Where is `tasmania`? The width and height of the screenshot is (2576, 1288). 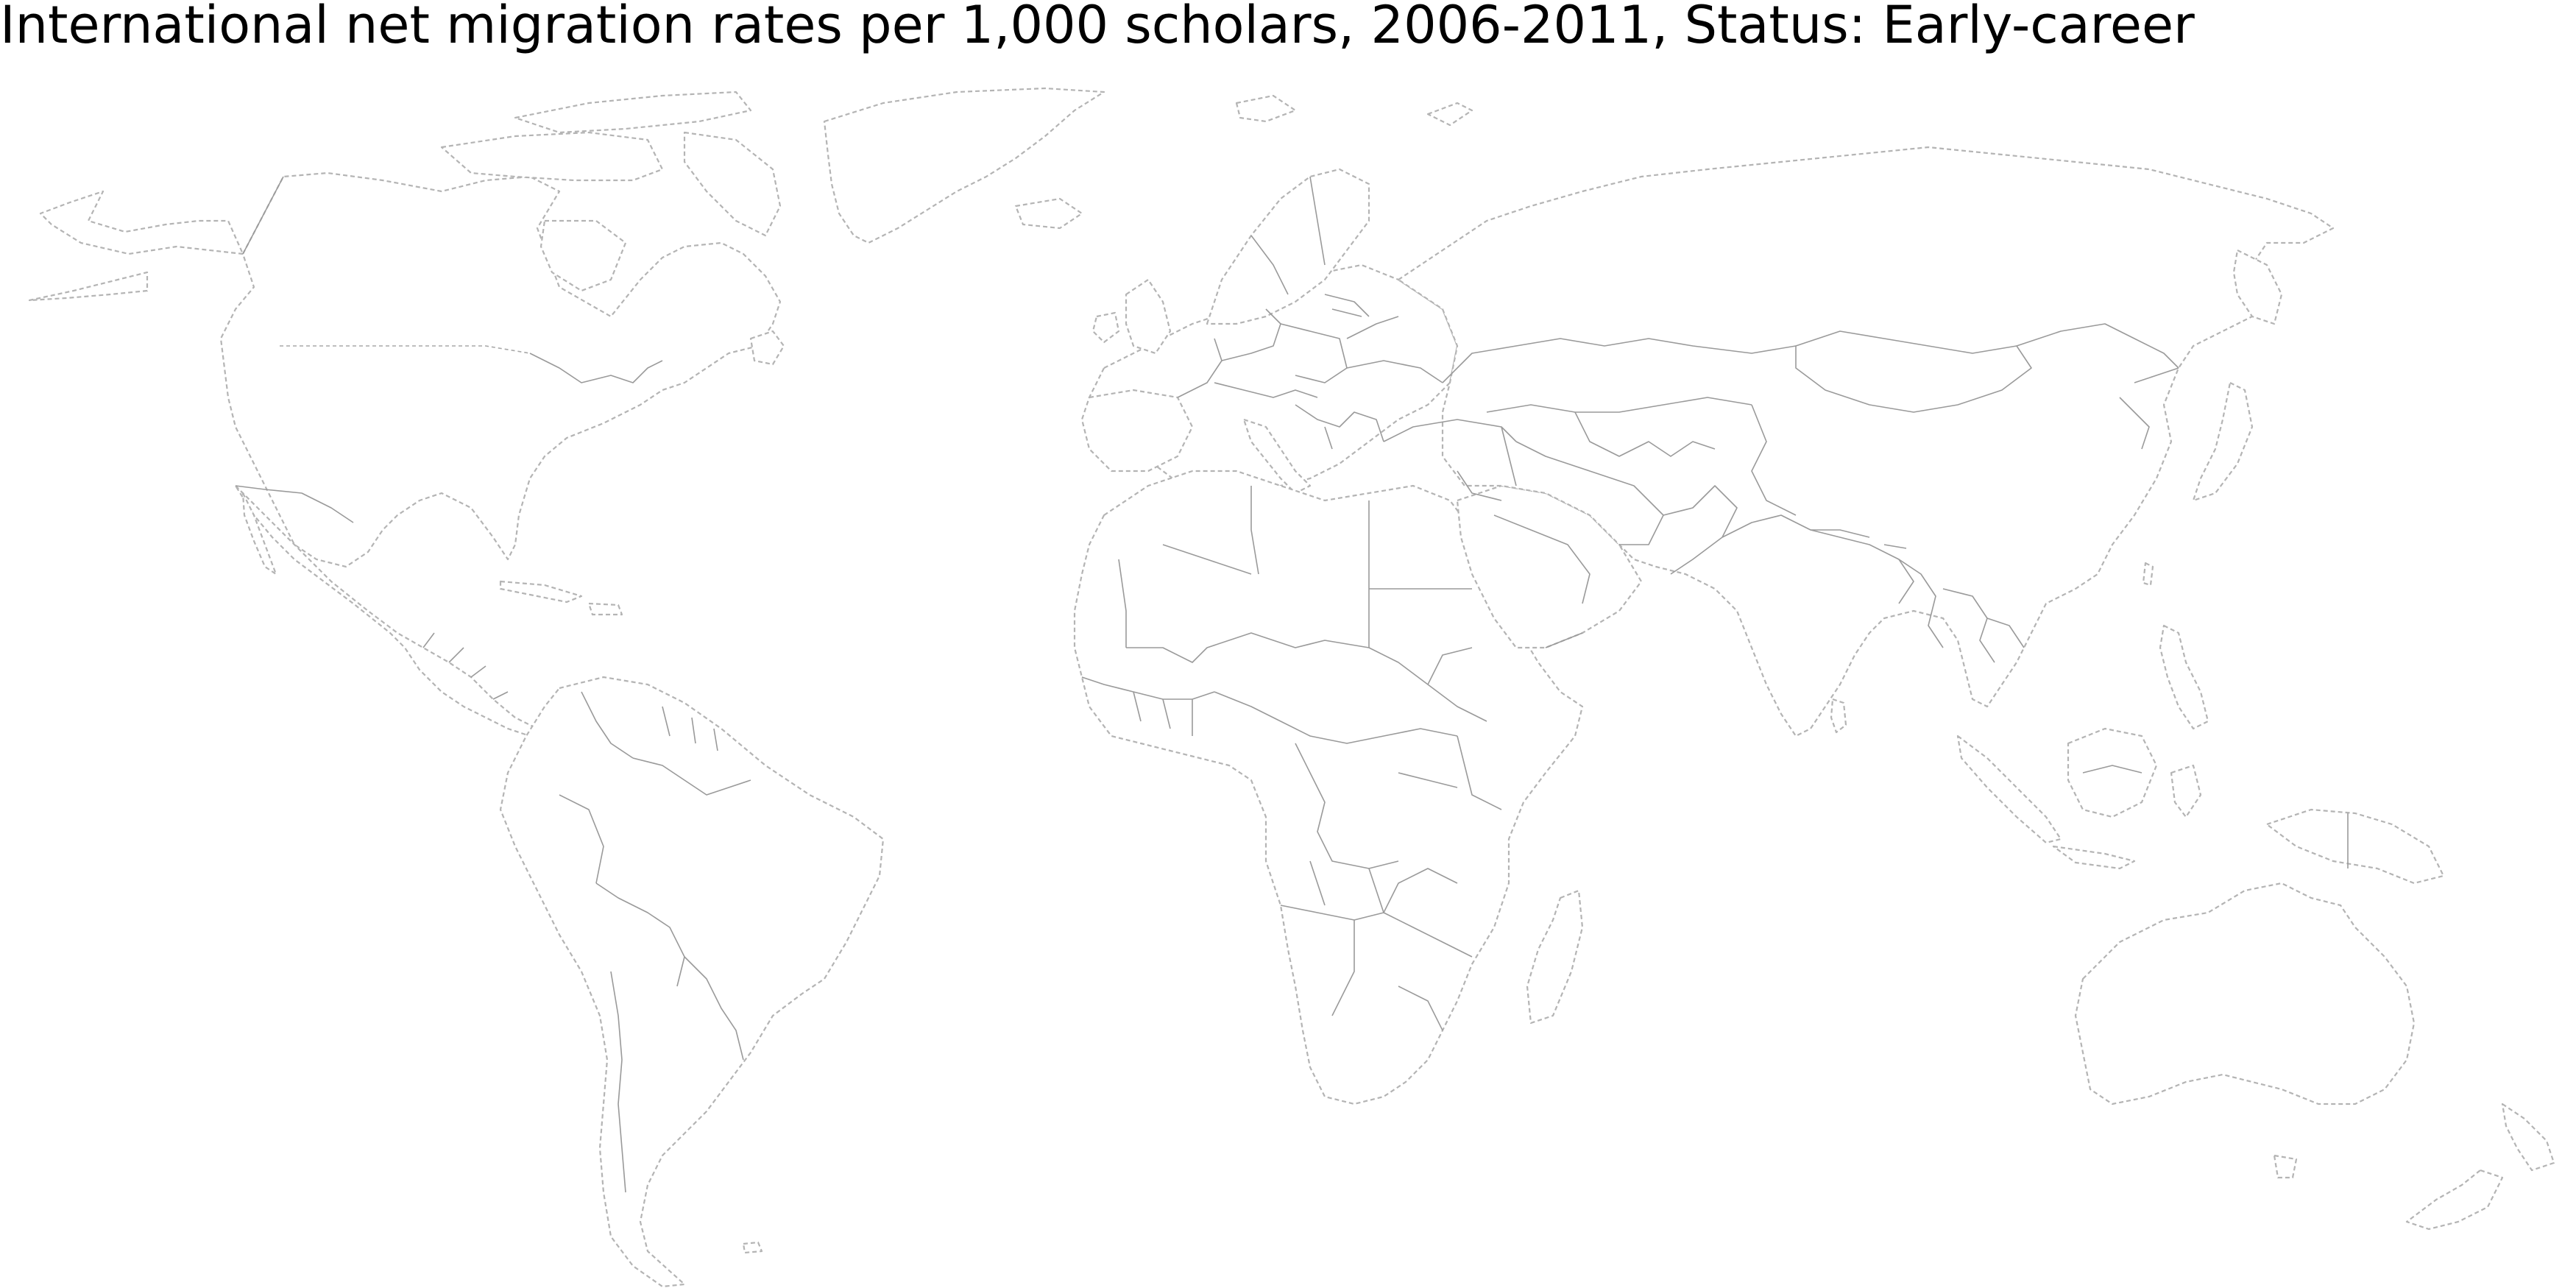
tasmania is located at coordinates (2285, 1166).